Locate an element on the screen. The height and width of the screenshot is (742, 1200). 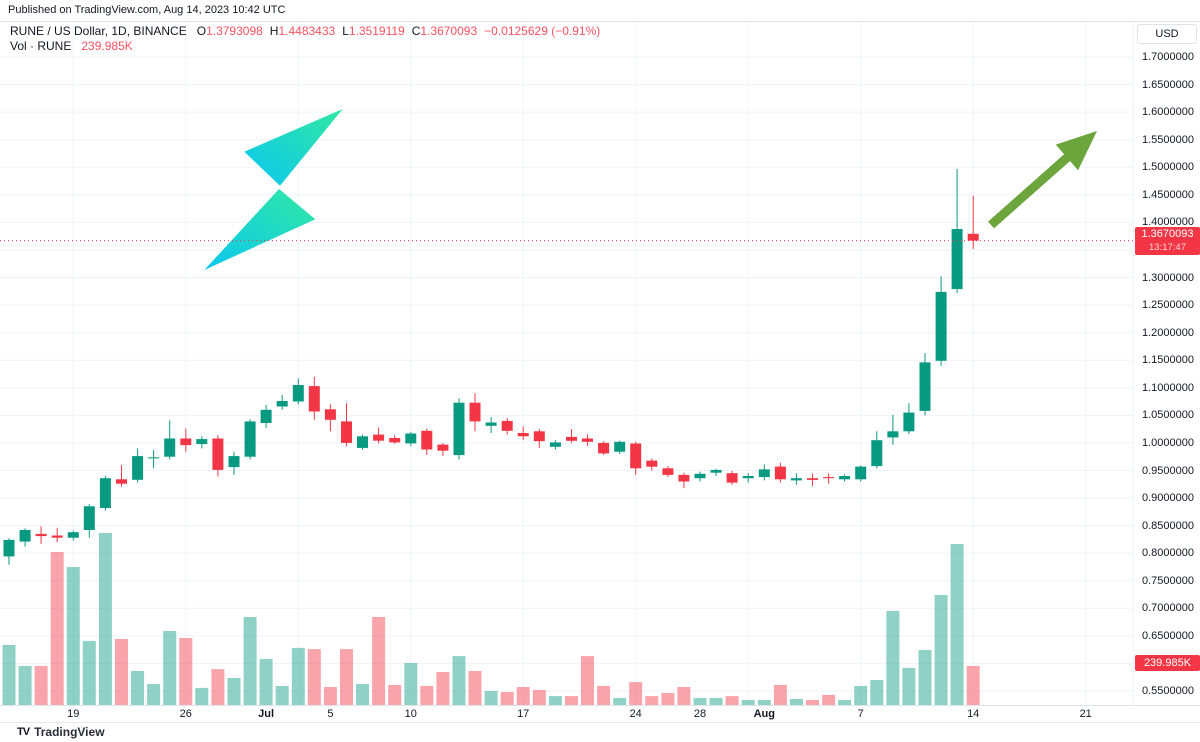
time-tick-5: 5 is located at coordinates (330, 714).